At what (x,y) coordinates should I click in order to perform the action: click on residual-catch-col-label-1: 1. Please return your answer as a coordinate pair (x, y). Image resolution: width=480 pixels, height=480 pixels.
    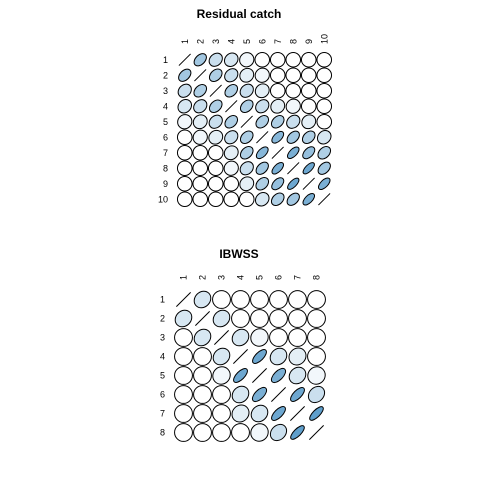
    Looking at the image, I should click on (185, 41).